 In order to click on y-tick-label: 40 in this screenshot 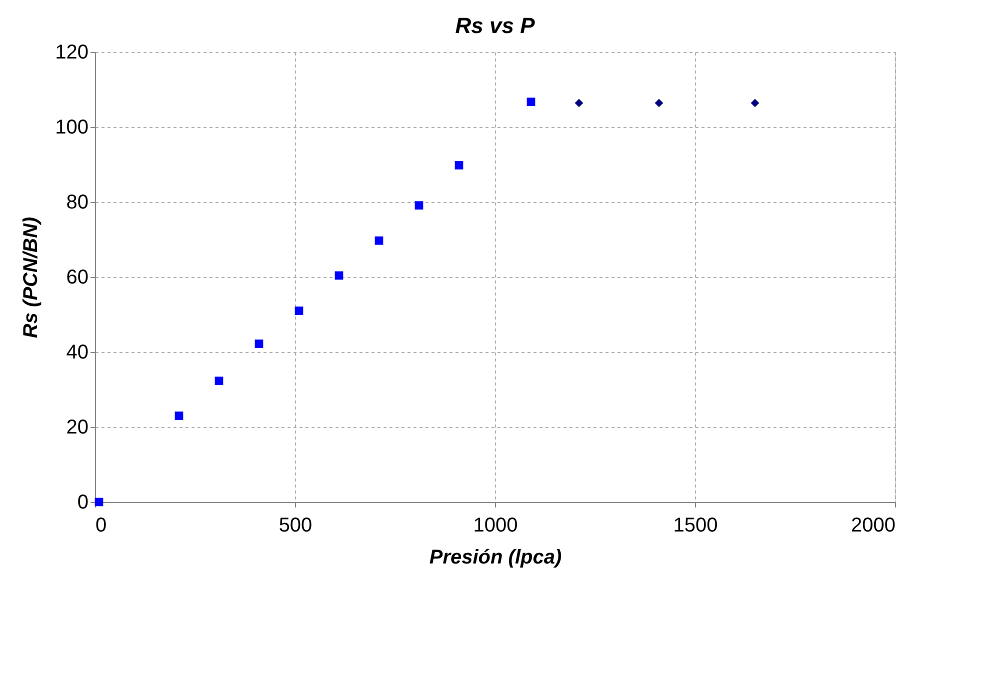, I will do `click(77, 353)`.